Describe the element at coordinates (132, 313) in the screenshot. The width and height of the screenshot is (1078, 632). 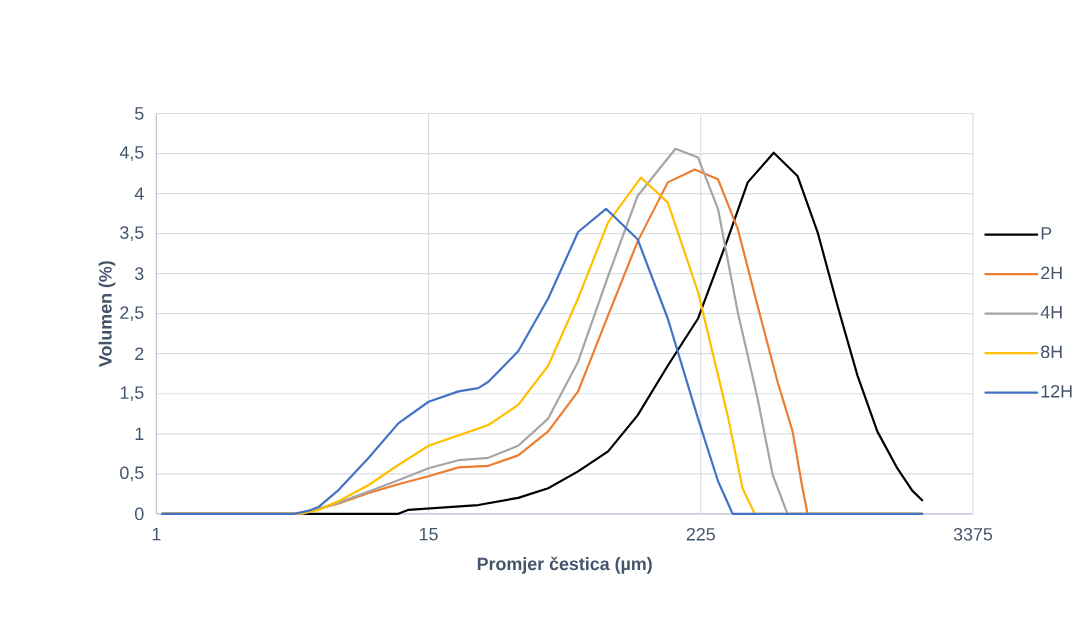
I see `y-tick-label: 2,5` at that location.